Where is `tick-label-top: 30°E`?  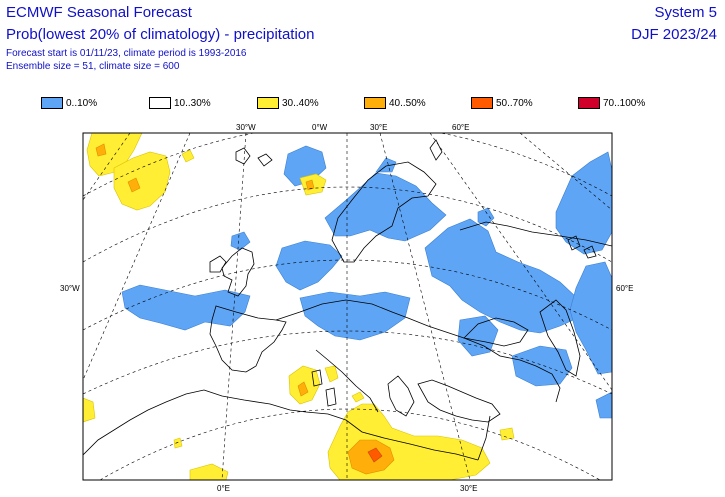
tick-label-top: 30°E is located at coordinates (378, 127).